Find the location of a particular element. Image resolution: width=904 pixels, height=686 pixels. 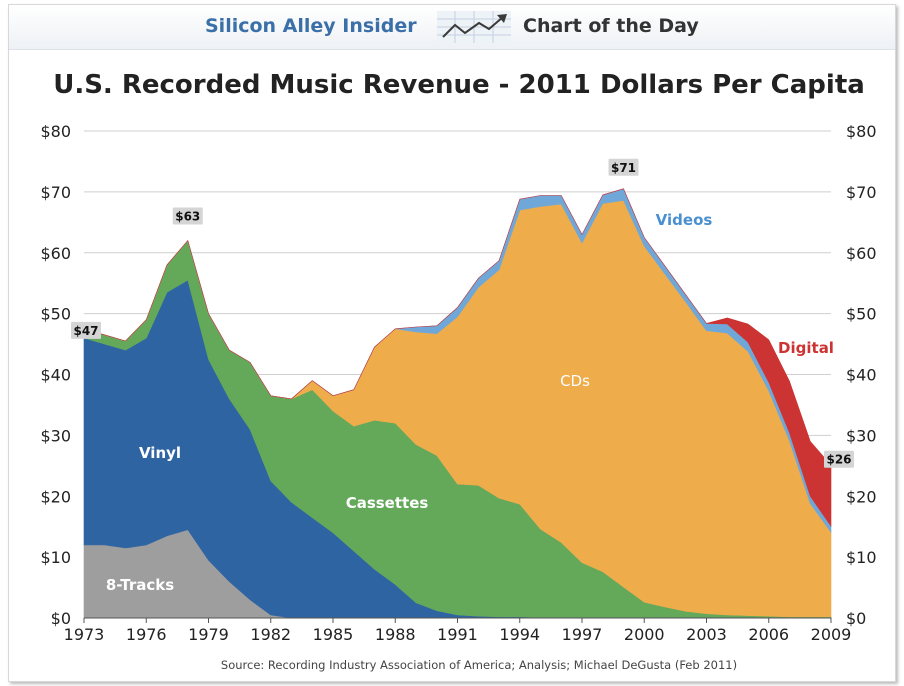

y-tick-label-right: $10 is located at coordinates (861, 557).